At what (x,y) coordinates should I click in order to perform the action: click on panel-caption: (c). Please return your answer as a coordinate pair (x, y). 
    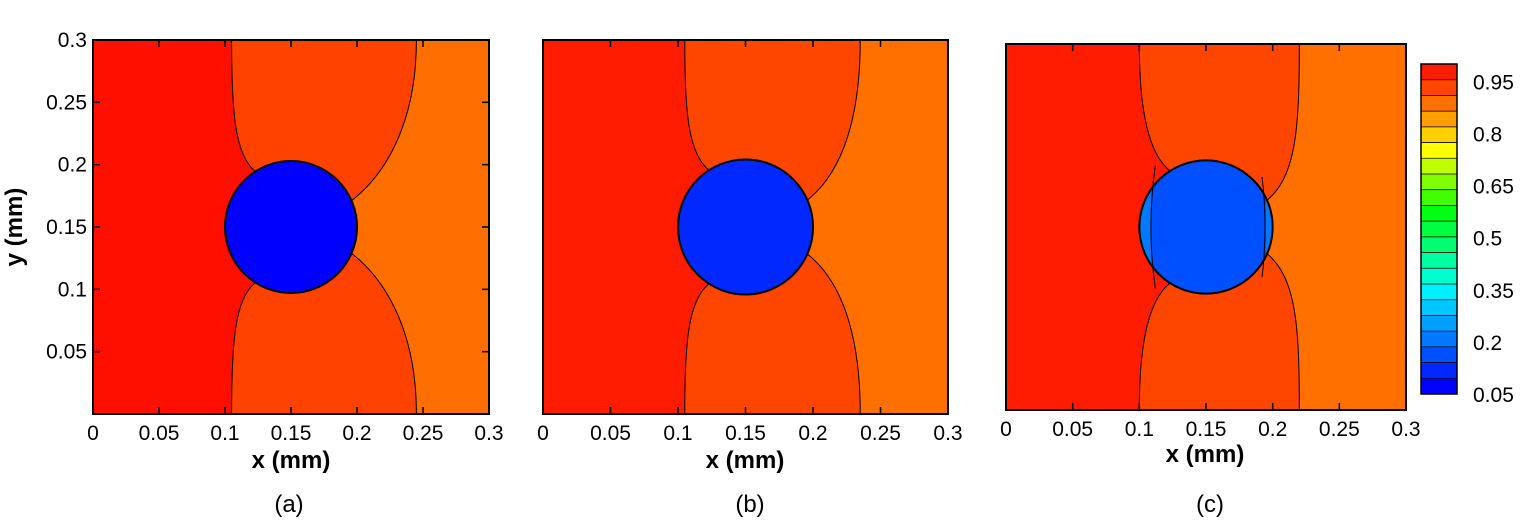
    Looking at the image, I should click on (1210, 504).